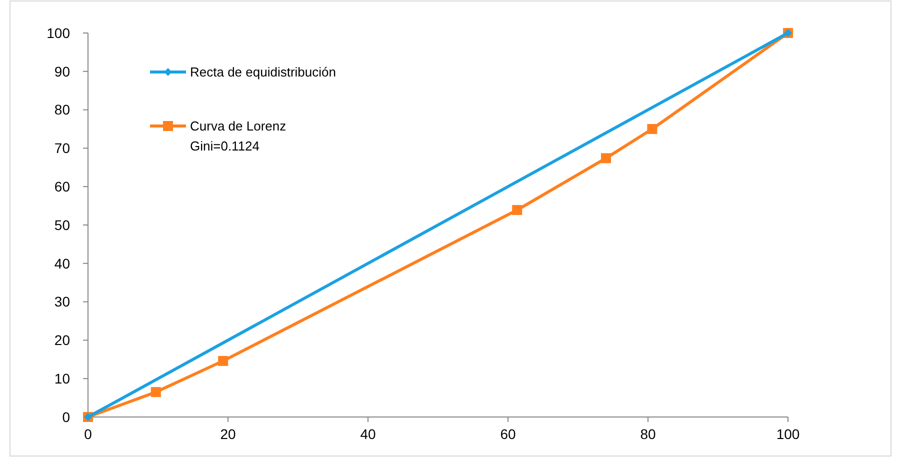 Image resolution: width=901 pixels, height=457 pixels. Describe the element at coordinates (648, 434) in the screenshot. I see `x-tick-label: 80` at that location.